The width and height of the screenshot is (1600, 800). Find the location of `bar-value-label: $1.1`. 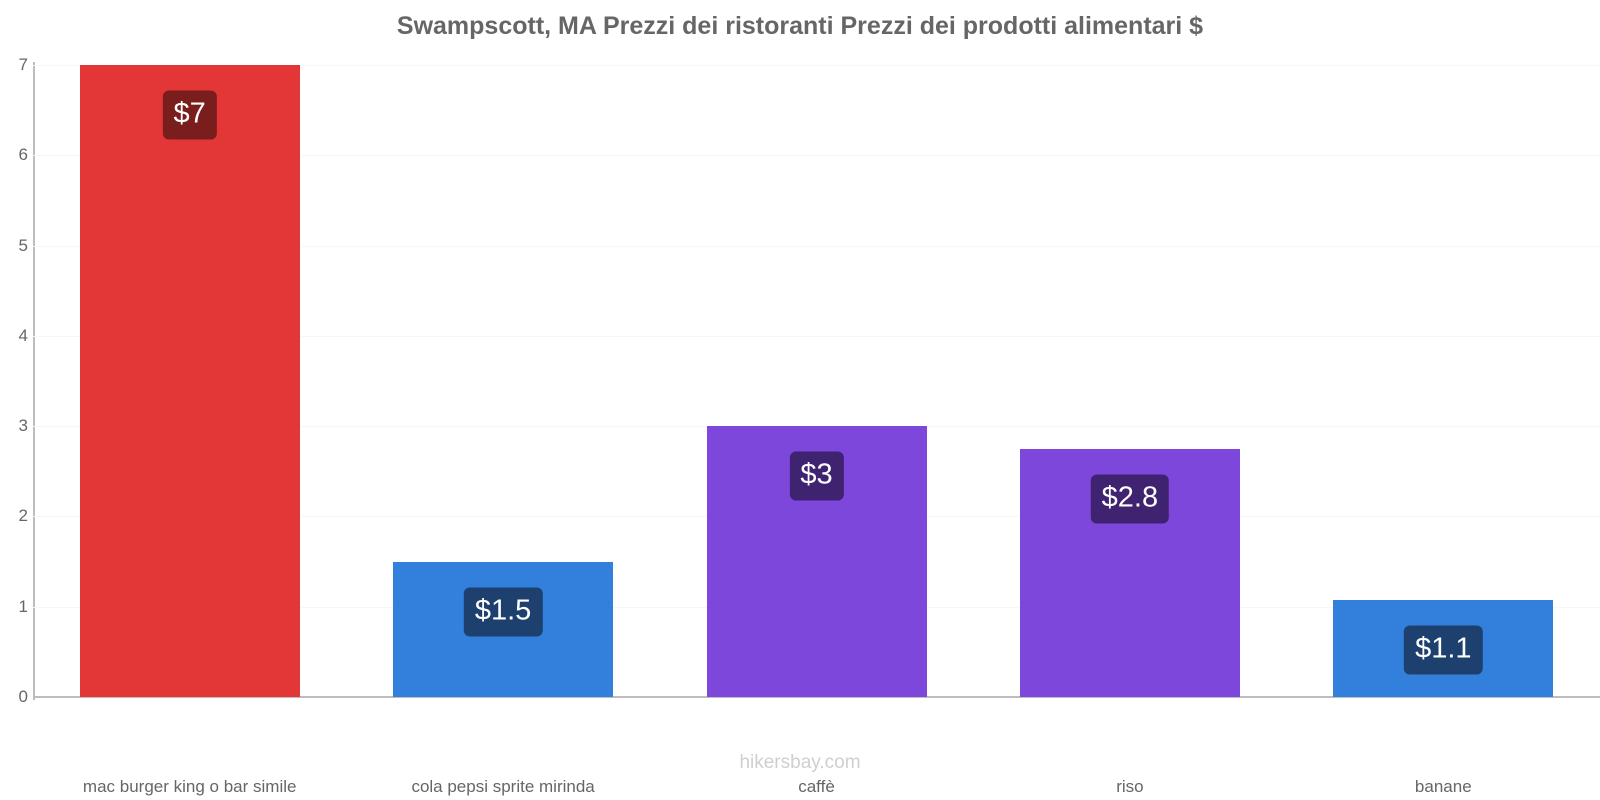

bar-value-label: $1.1 is located at coordinates (1443, 650).